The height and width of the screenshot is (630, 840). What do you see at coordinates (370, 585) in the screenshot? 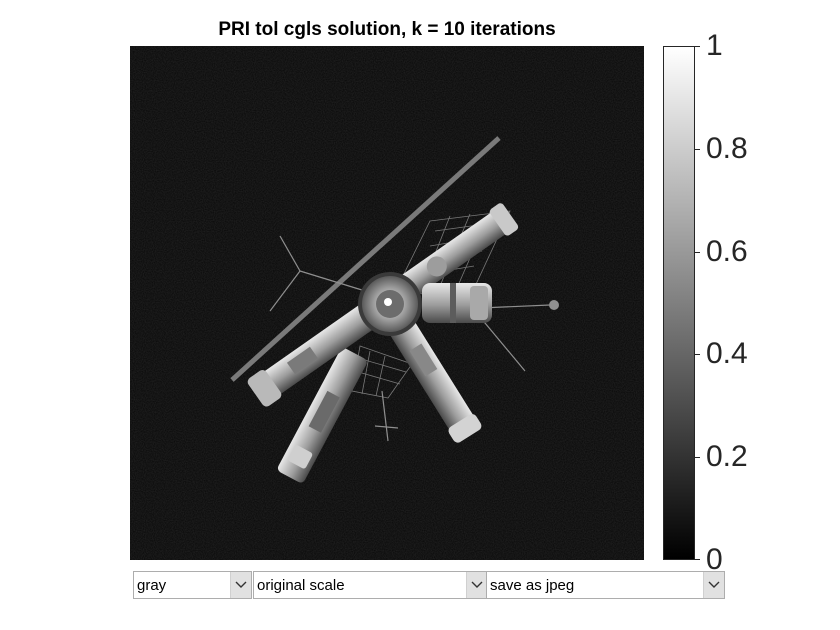
I see `scale-dropdown: original scale` at bounding box center [370, 585].